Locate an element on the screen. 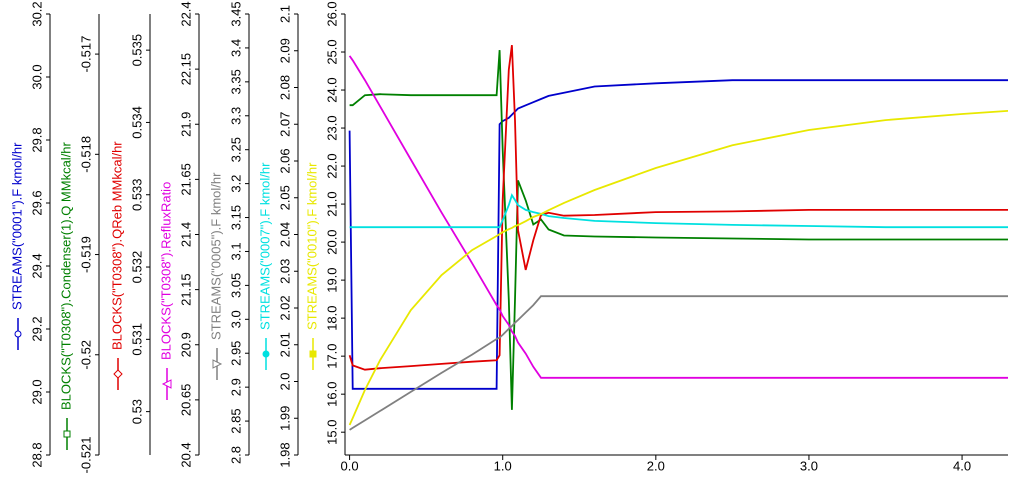 This screenshot has height=480, width=1014. y-tick-label: 29.2 is located at coordinates (36, 328).